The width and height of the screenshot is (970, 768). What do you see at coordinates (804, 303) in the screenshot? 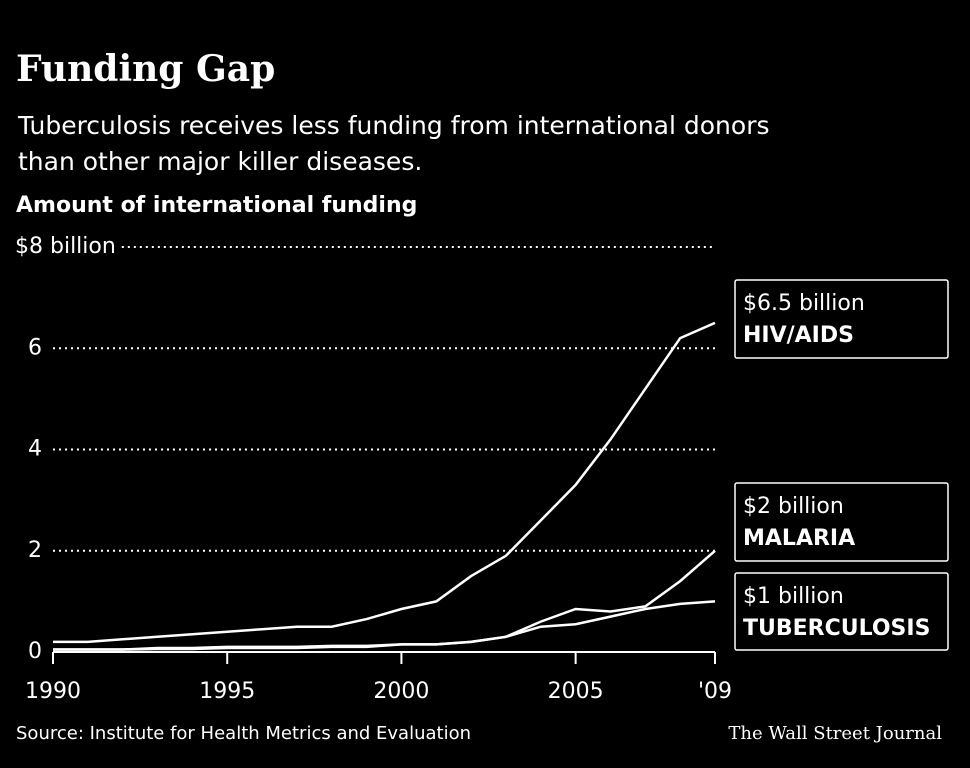
I see `end-label: $6.5 billion` at bounding box center [804, 303].